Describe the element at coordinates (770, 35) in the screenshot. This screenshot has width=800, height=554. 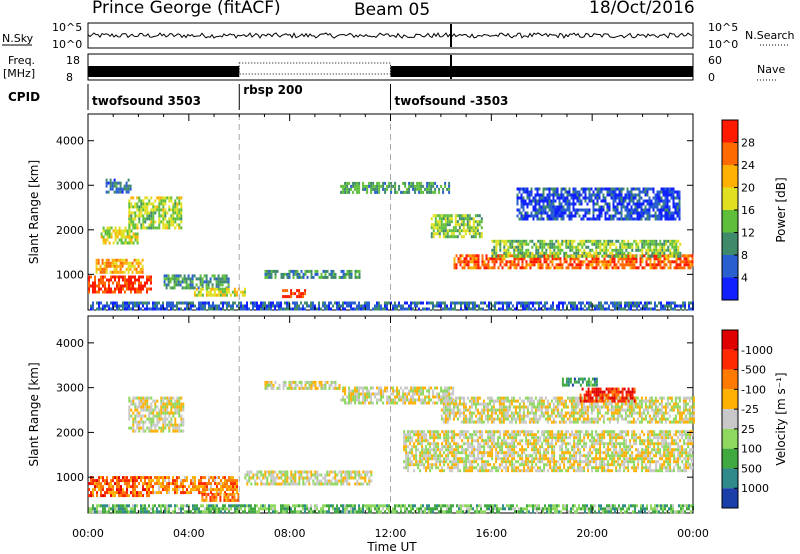
I see `nsearch-label: N.Search` at that location.